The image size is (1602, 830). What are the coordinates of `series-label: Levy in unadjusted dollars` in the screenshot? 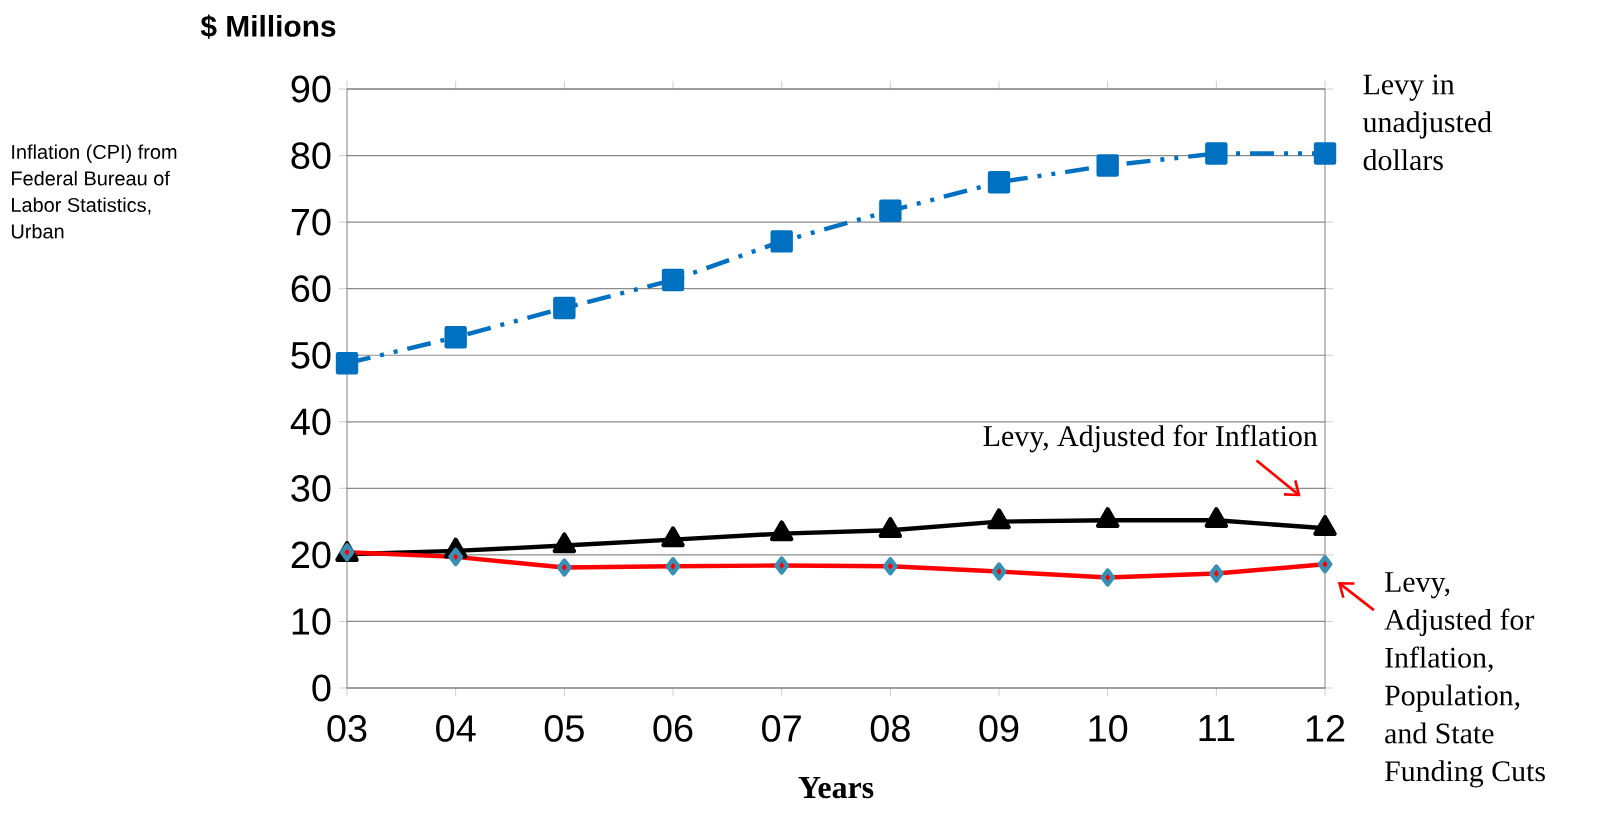 It's located at (1427, 122).